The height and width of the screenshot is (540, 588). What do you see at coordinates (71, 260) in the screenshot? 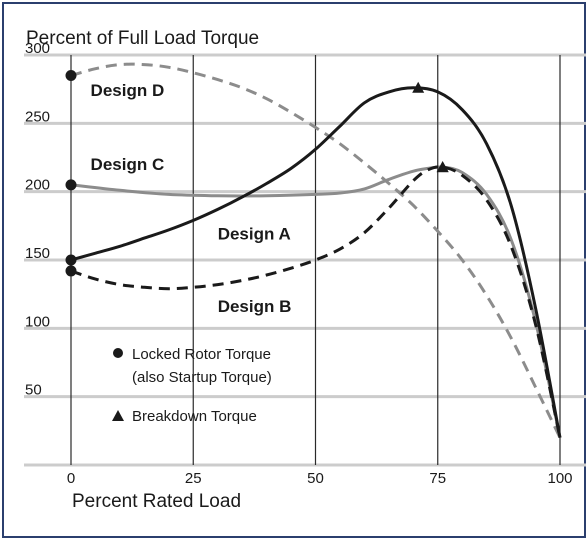
I see `locked-rotor-marker-design-a` at bounding box center [71, 260].